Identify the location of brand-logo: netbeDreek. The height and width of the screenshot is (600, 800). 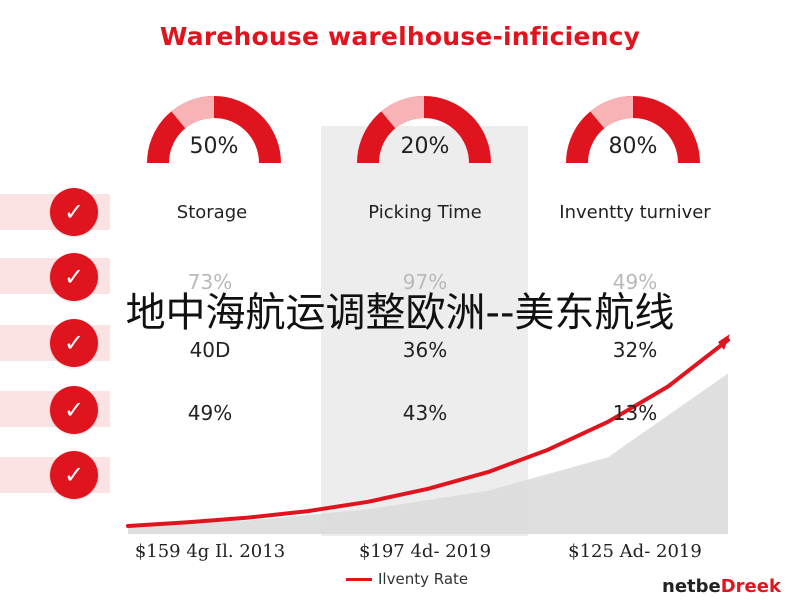
(721, 586).